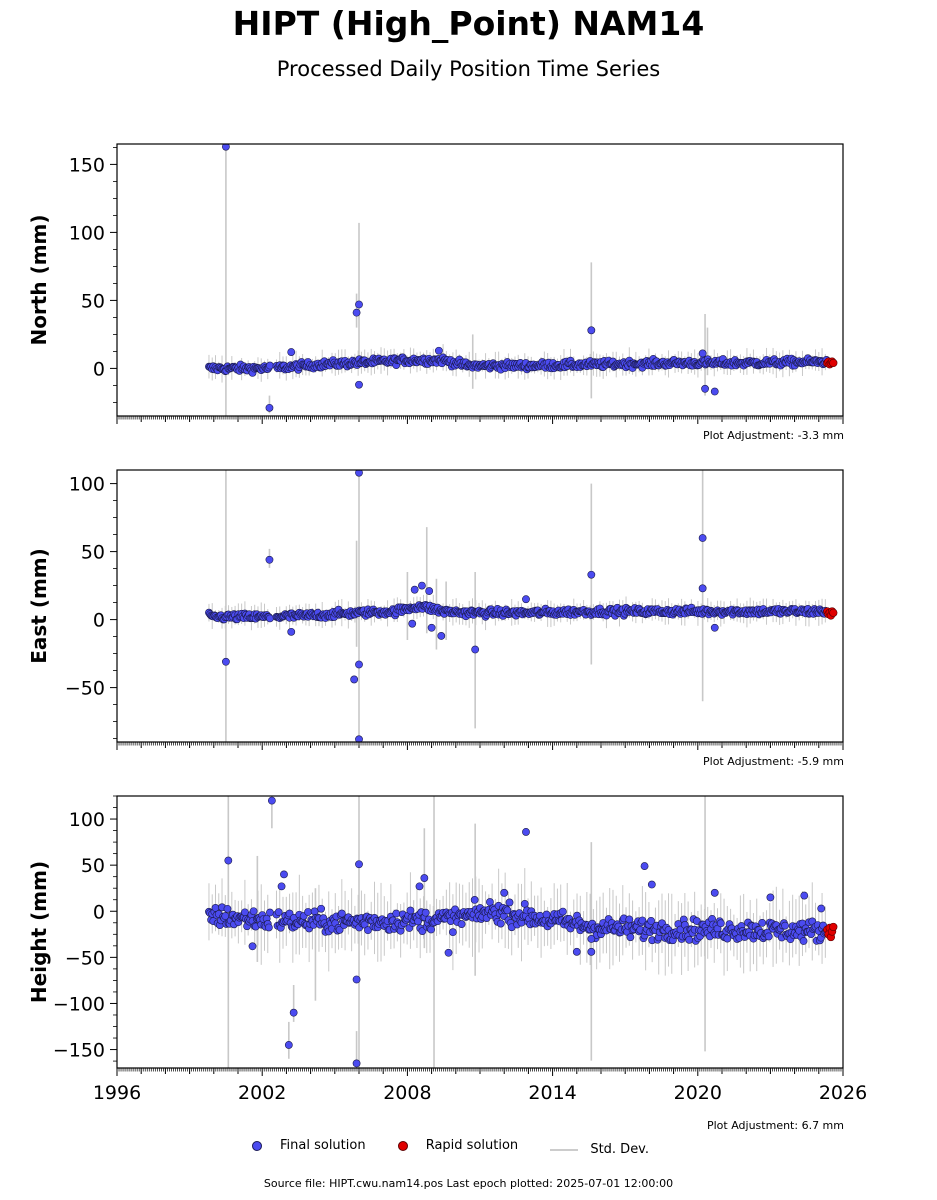 Image resolution: width=937 pixels, height=1200 pixels. What do you see at coordinates (39, 606) in the screenshot?
I see `east-axis-label: East (mm)` at bounding box center [39, 606].